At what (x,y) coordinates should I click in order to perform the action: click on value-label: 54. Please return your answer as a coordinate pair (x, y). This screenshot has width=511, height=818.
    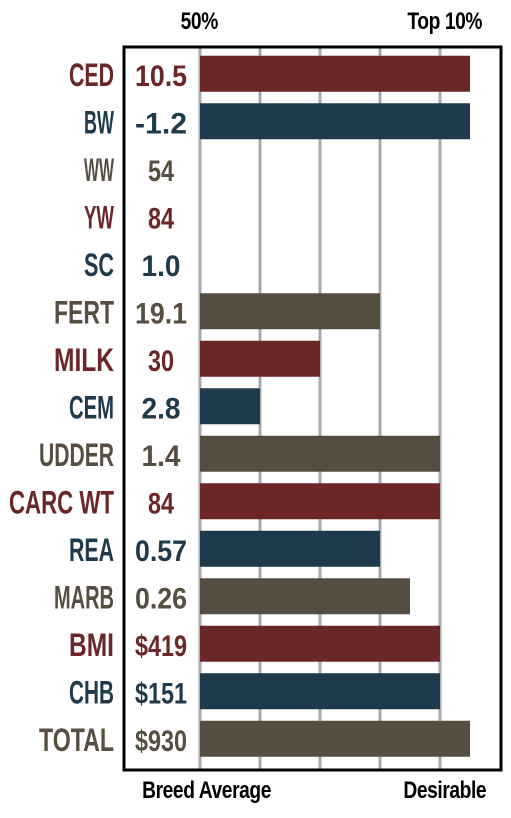
    Looking at the image, I should click on (161, 171).